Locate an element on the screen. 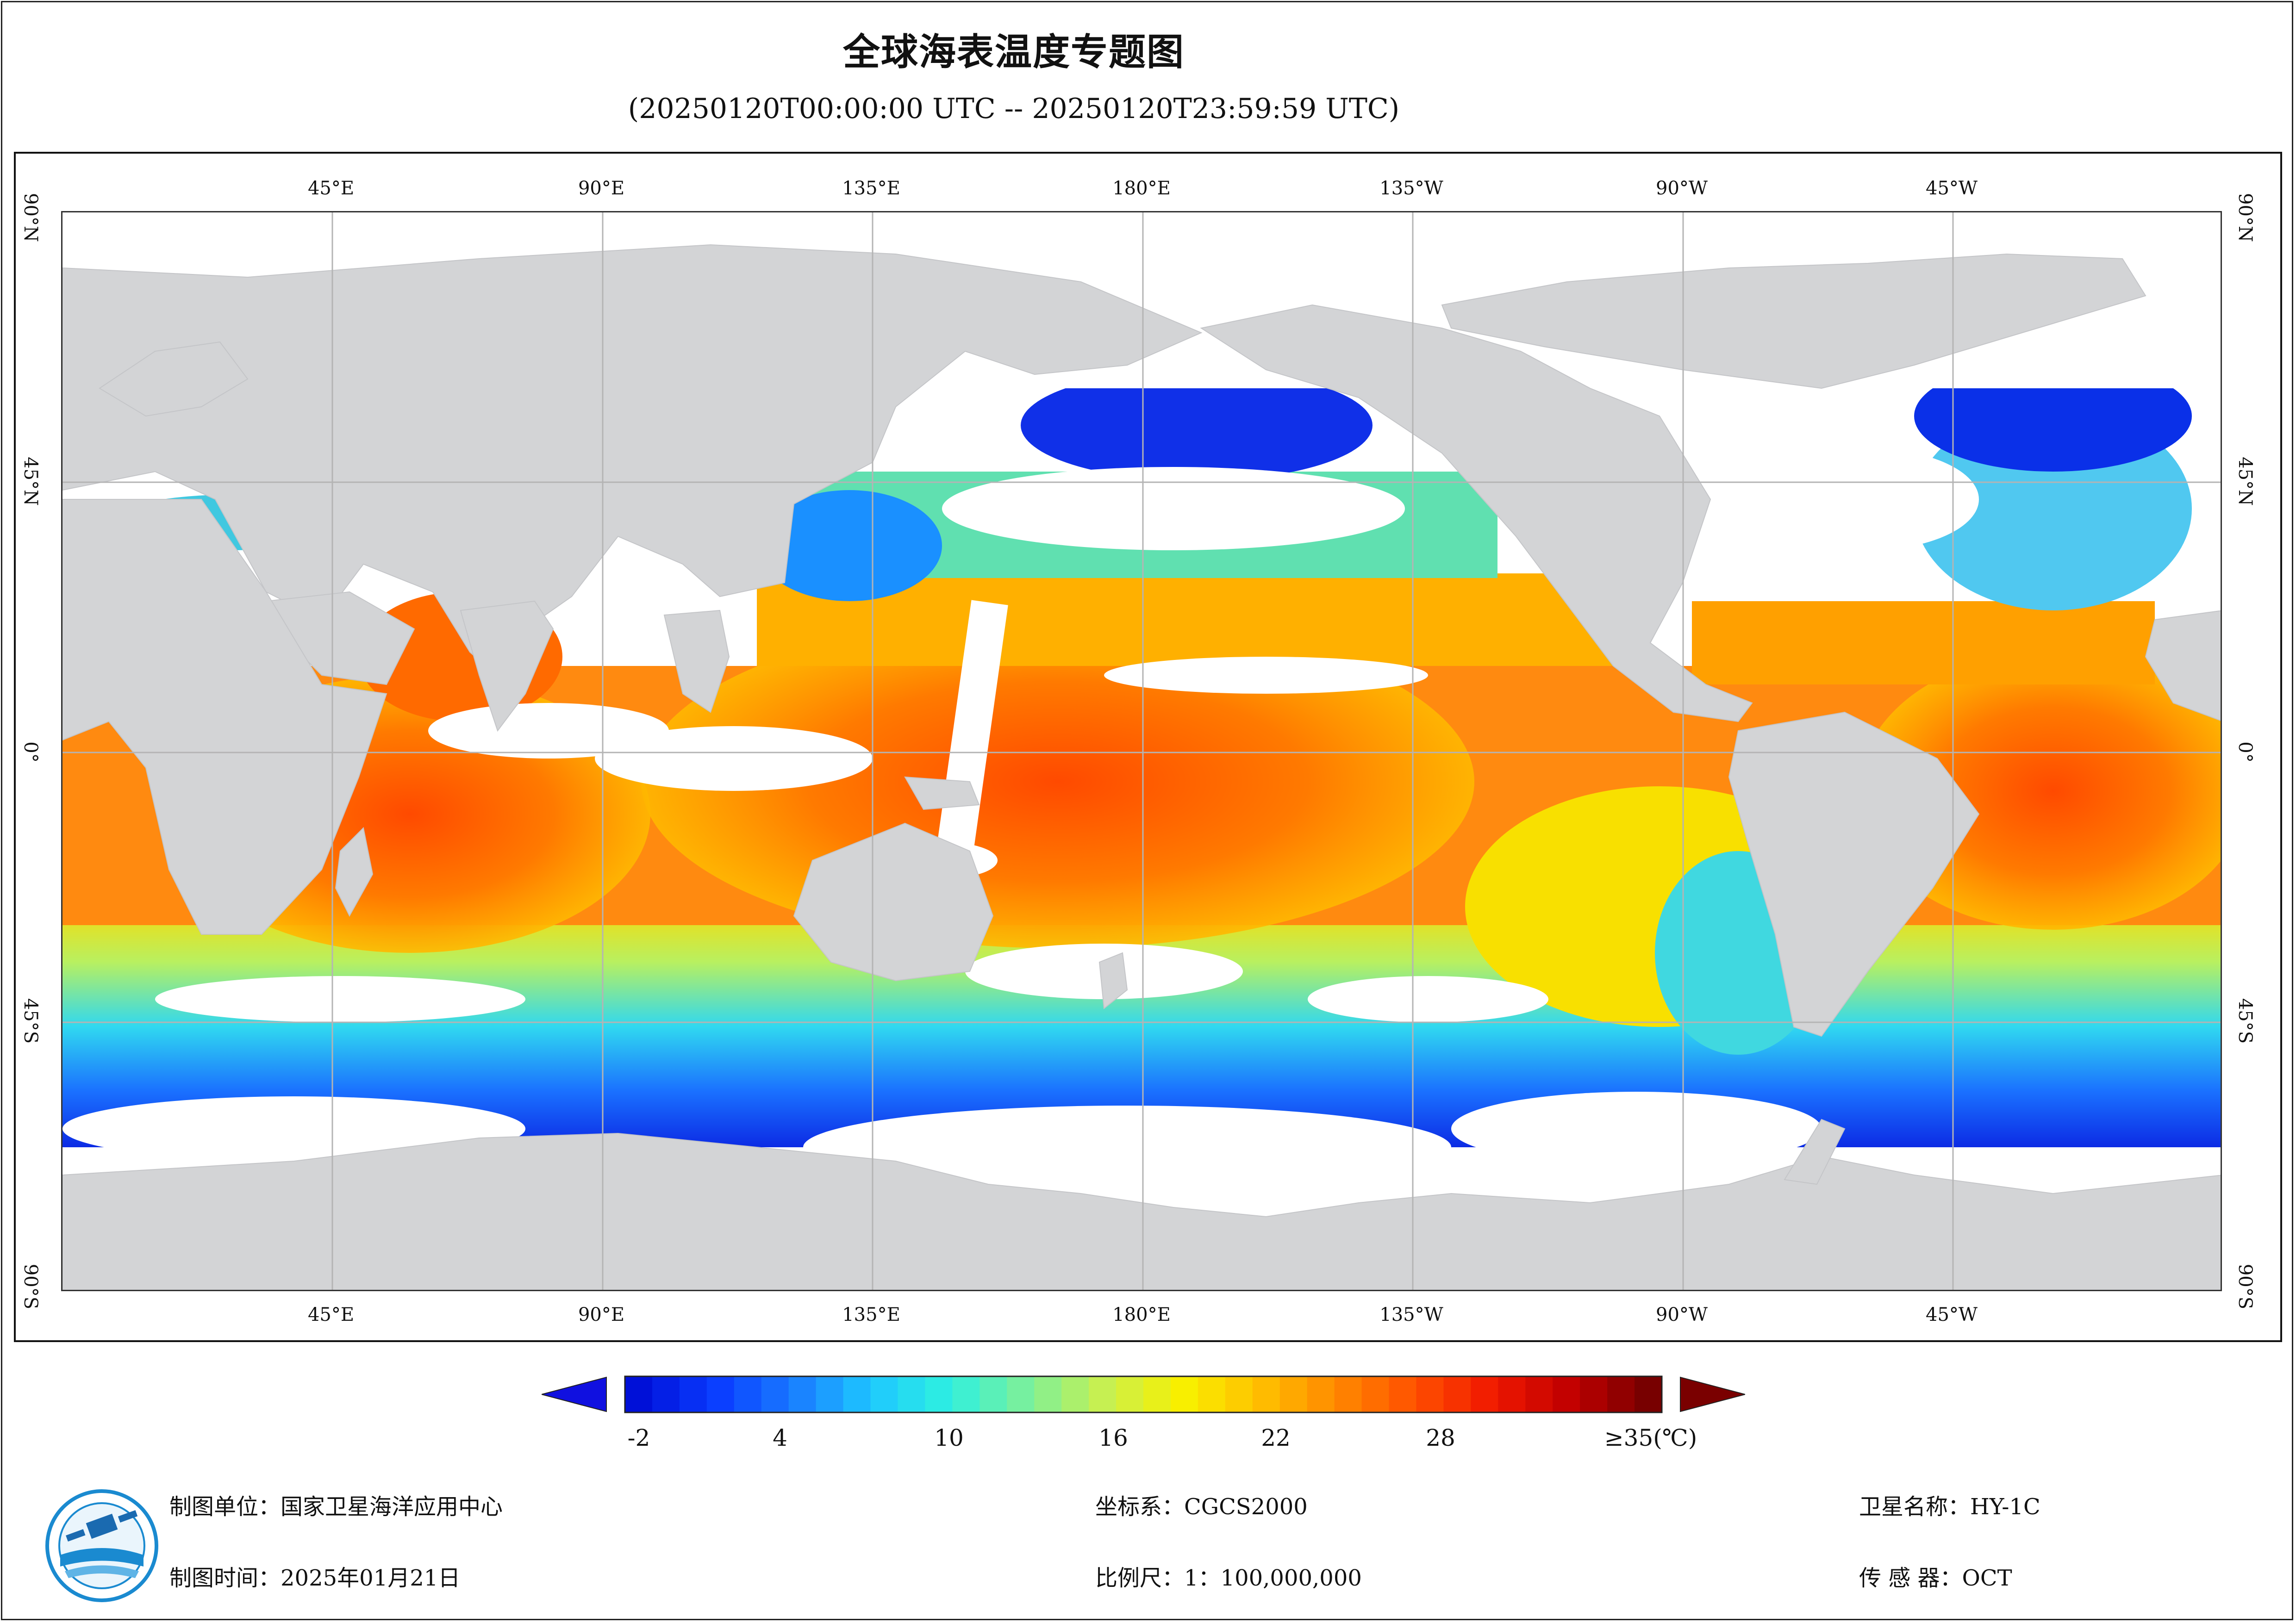 The image size is (2296, 1623). australia is located at coordinates (893, 902).